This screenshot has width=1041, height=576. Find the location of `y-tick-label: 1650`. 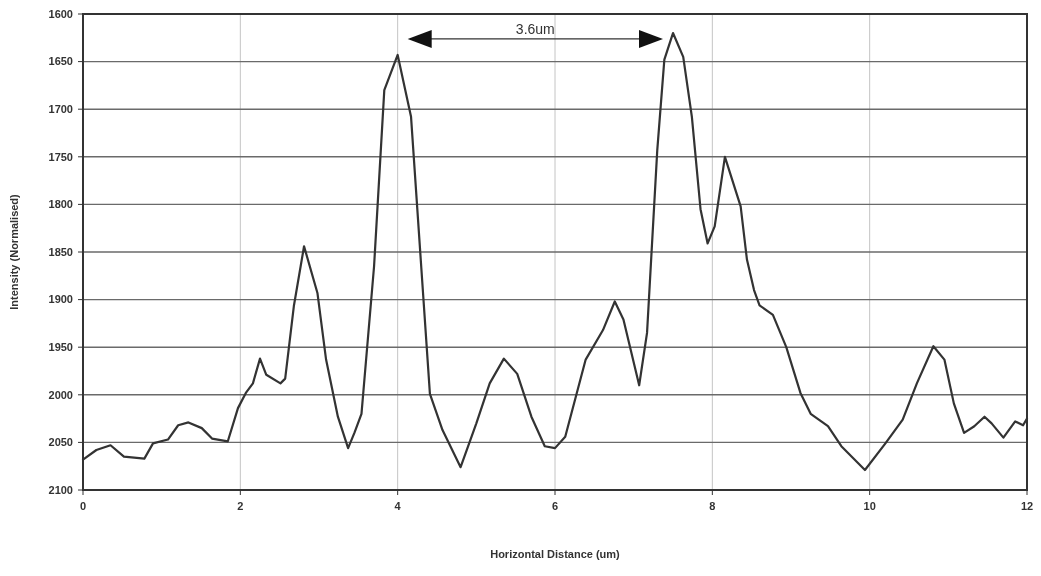

y-tick-label: 1650 is located at coordinates (60, 61).